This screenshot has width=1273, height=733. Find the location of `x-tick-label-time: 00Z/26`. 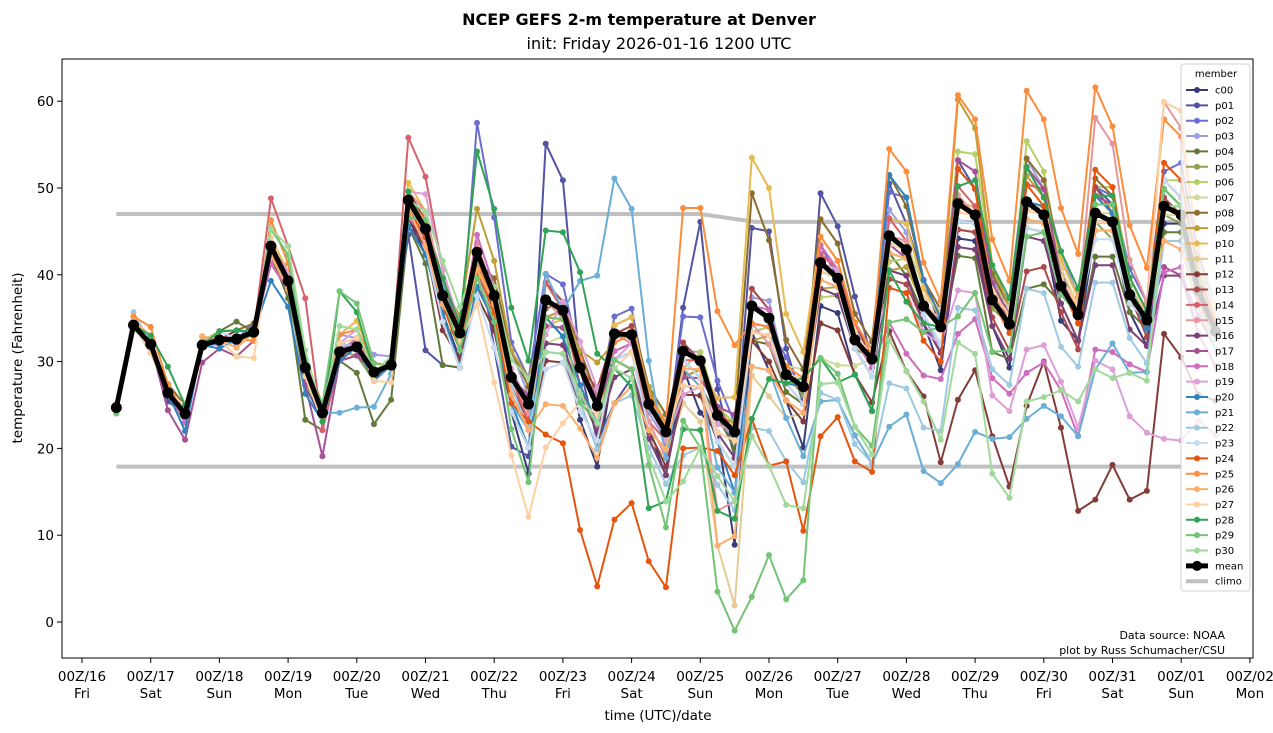

x-tick-label-time: 00Z/26 is located at coordinates (769, 677).